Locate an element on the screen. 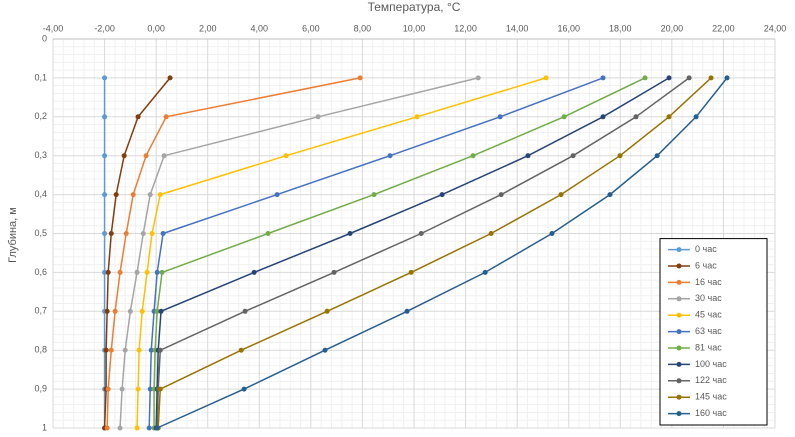 Image resolution: width=795 pixels, height=437 pixels. x-tick-label: 12,00 is located at coordinates (465, 28).